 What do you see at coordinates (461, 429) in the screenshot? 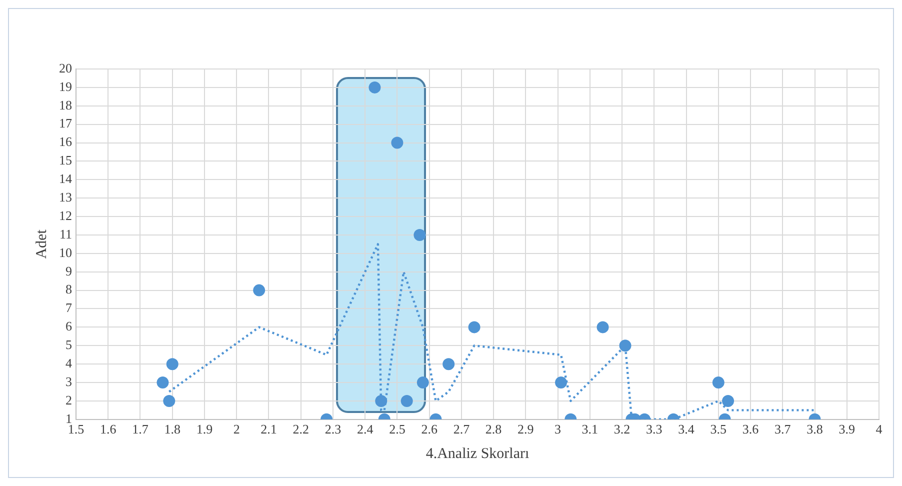
I see `x-tick-label: 2.7` at bounding box center [461, 429].